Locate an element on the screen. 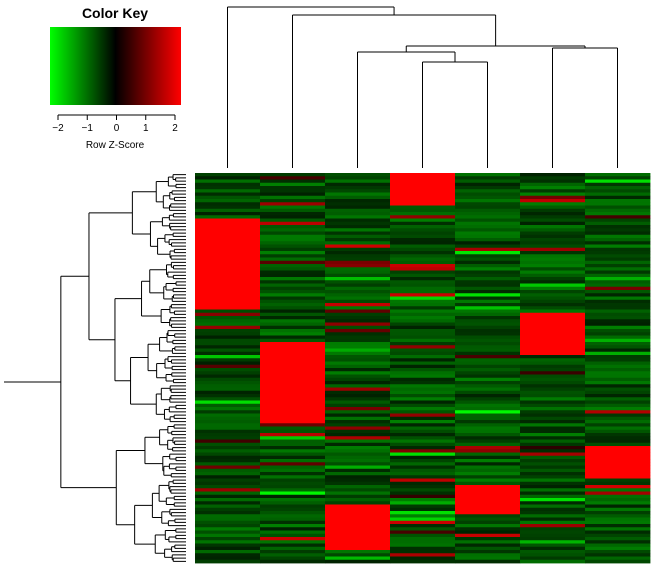  color-key-tick-label: 2 is located at coordinates (175, 128).